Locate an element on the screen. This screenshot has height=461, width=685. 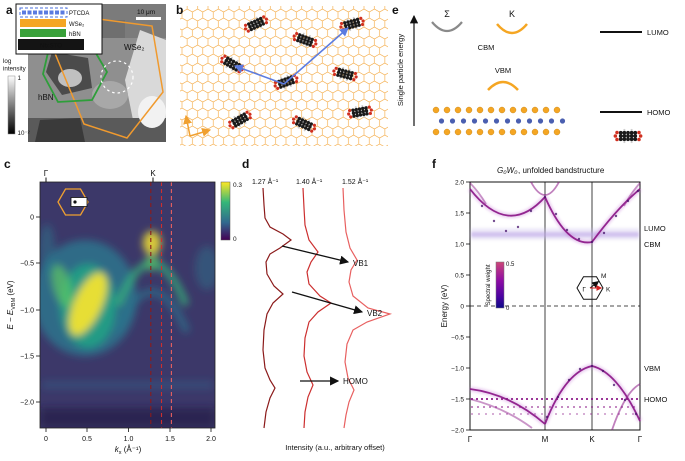
nbsto-layer-bar is located at coordinates (51, 44).